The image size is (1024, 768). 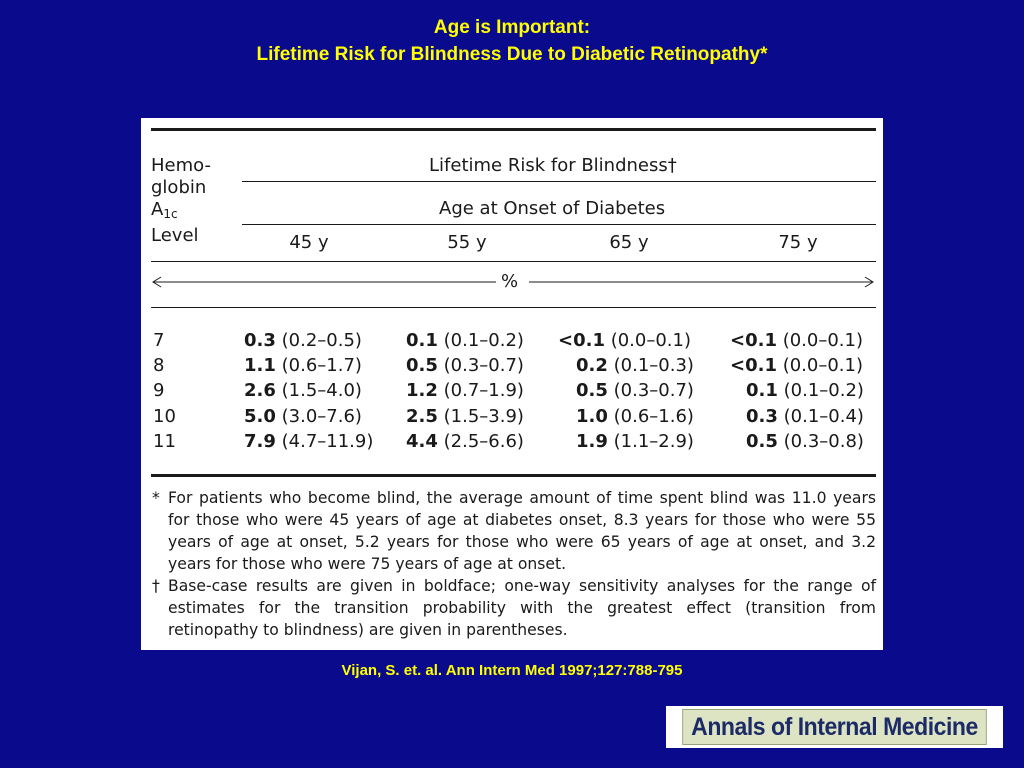 I want to click on journal-logo: Annals of Internal Medicine, so click(x=834, y=727).